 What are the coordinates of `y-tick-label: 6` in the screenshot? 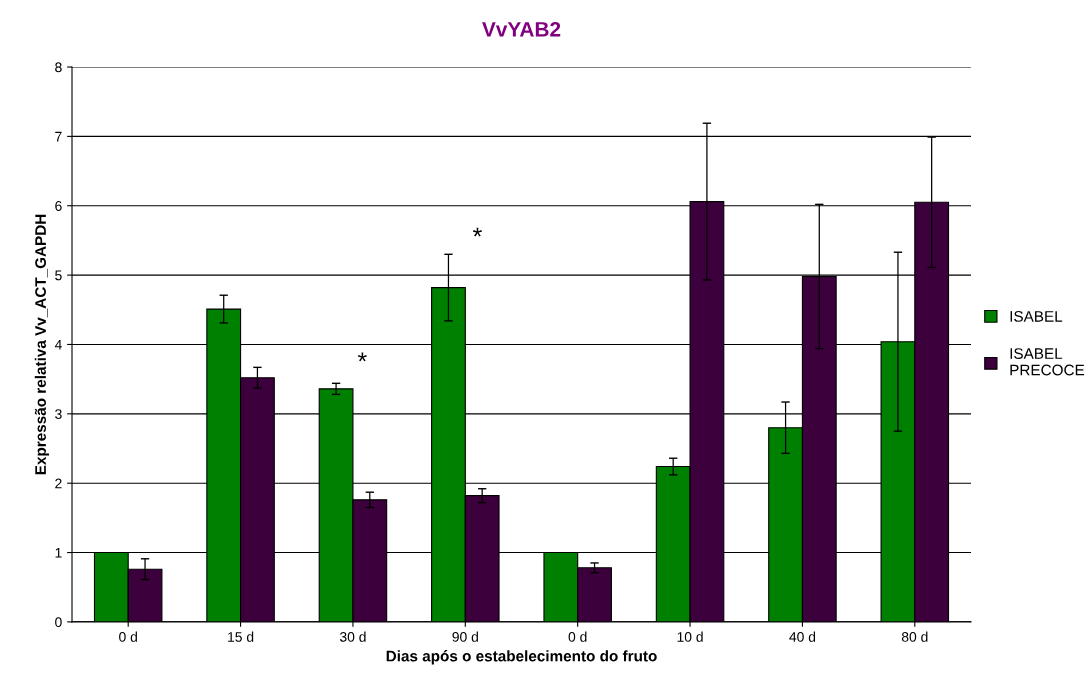 It's located at (58, 206).